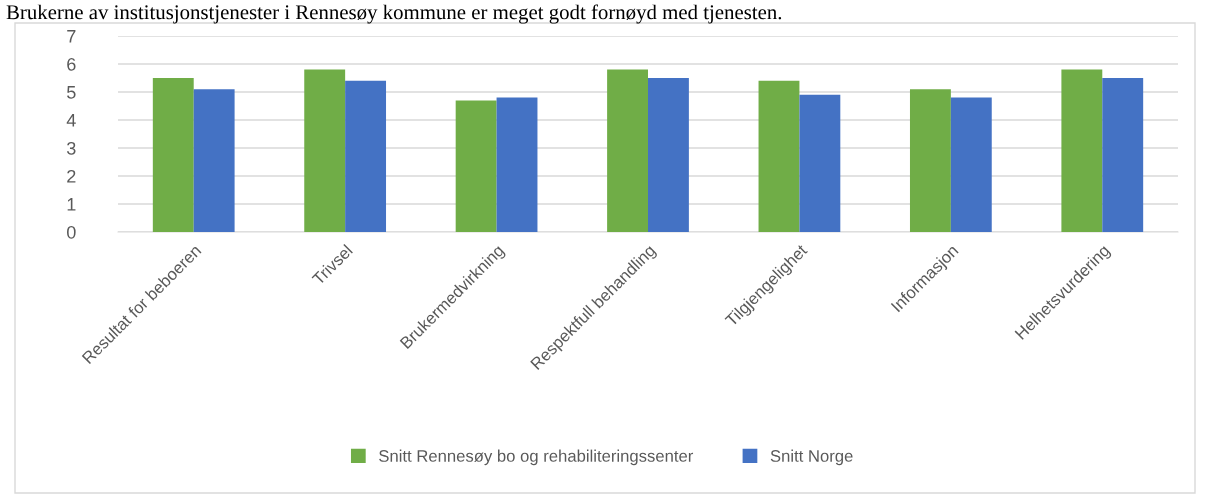 This screenshot has height=495, width=1205. I want to click on y-tick-label: 0, so click(71, 232).